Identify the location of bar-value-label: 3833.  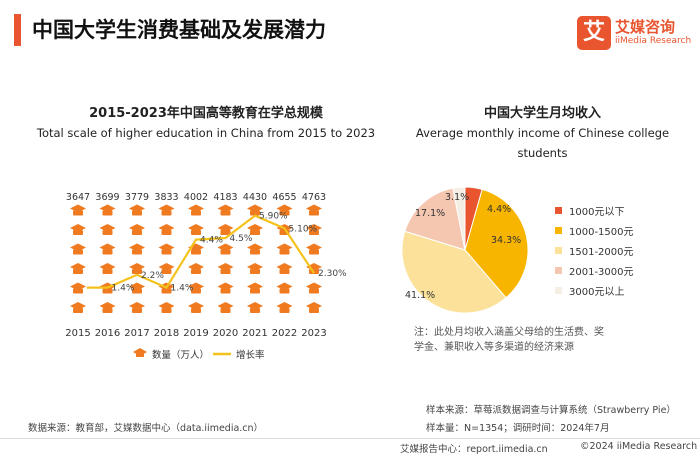
(166, 197).